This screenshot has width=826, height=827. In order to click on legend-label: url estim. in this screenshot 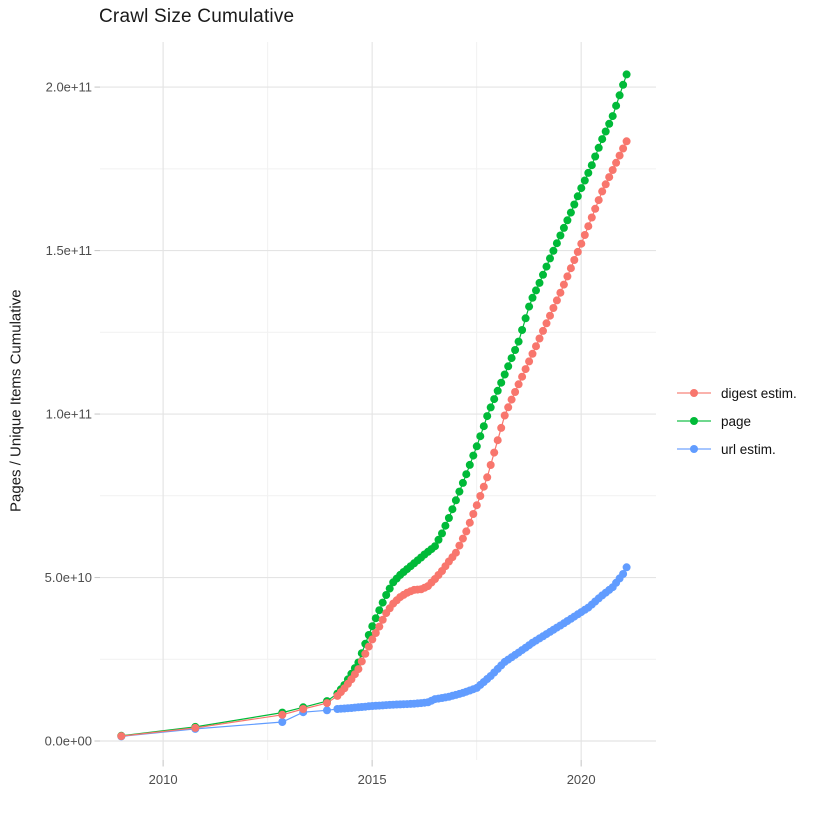, I will do `click(748, 449)`.